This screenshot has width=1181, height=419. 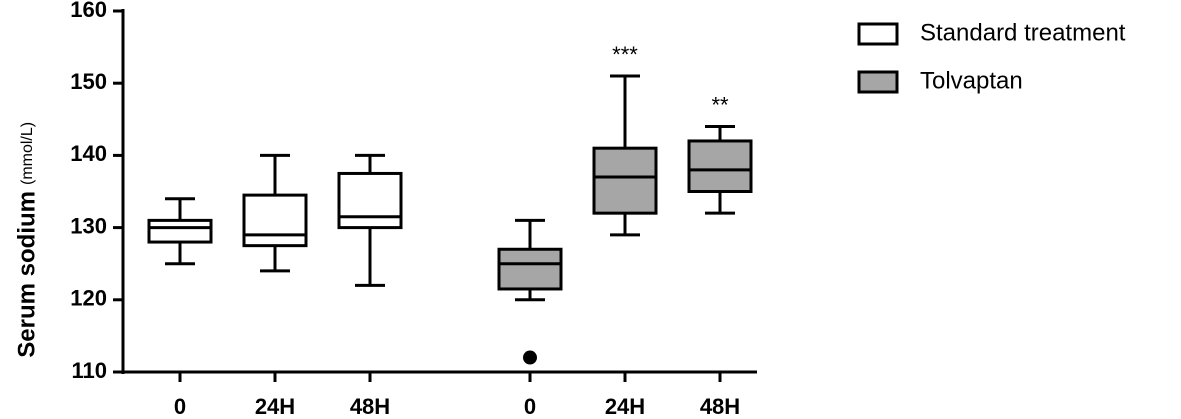 I want to click on y-axis-label: Serum sodium, so click(x=26, y=274).